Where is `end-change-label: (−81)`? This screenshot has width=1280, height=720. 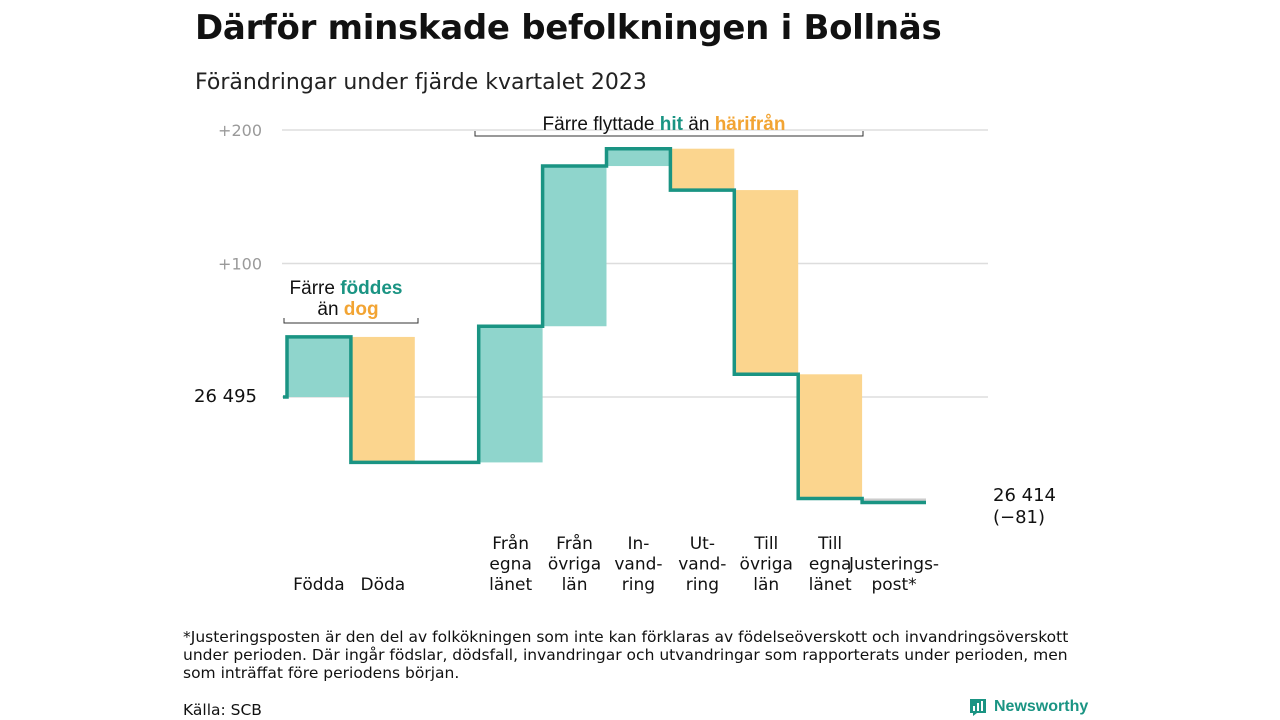 end-change-label: (−81) is located at coordinates (1019, 517).